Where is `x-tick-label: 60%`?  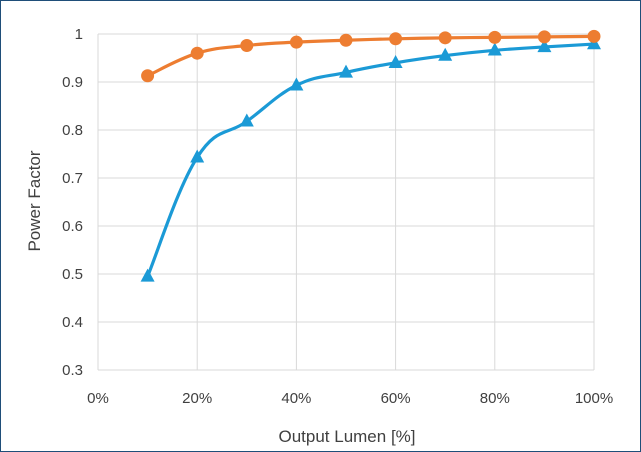 x-tick-label: 60% is located at coordinates (396, 398).